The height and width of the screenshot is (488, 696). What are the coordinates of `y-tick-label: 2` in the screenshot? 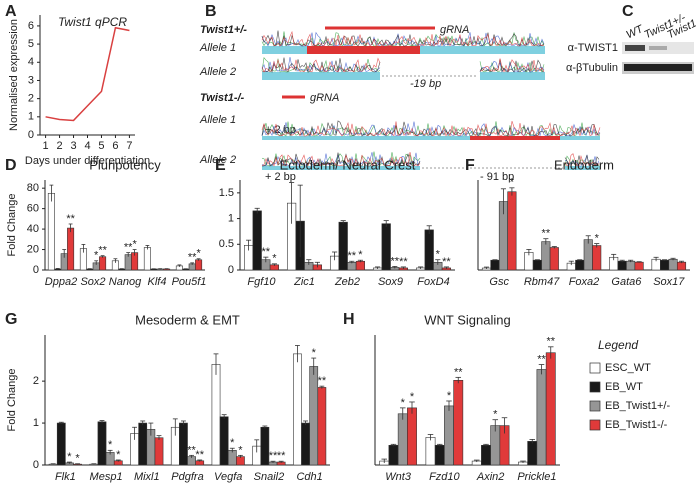 It's located at (31, 99).